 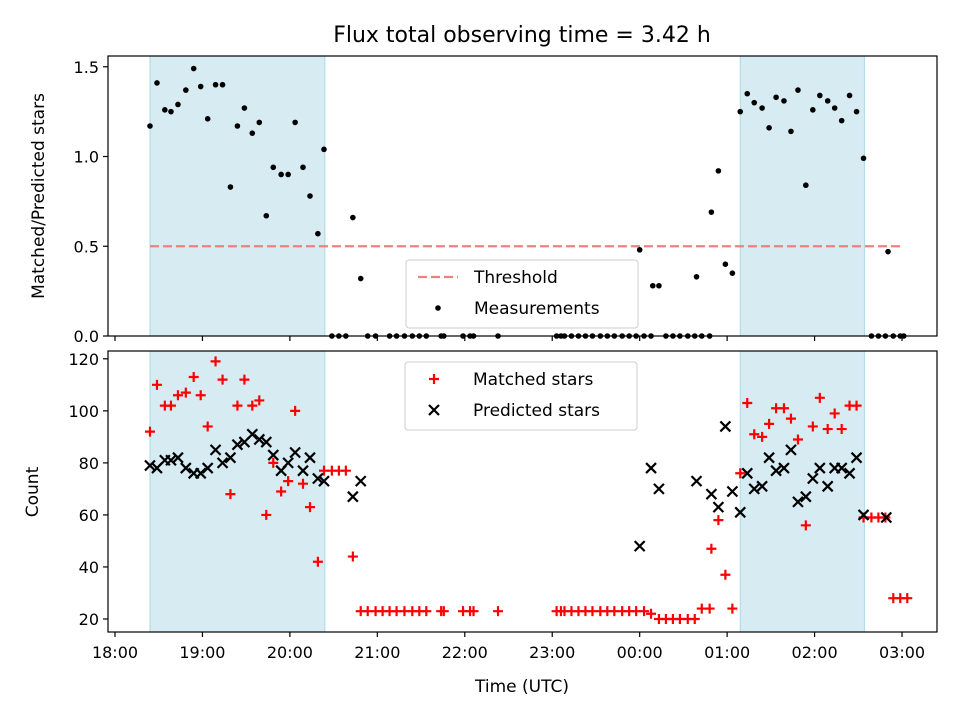 What do you see at coordinates (115, 652) in the screenshot?
I see `x-tick-label: 18:00` at bounding box center [115, 652].